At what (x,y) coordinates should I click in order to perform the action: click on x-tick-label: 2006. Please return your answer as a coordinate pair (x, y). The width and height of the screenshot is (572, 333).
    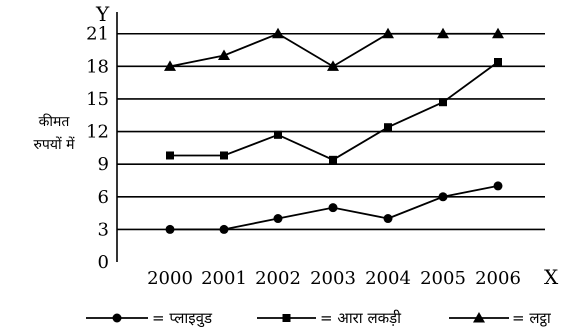
    Looking at the image, I should click on (498, 278).